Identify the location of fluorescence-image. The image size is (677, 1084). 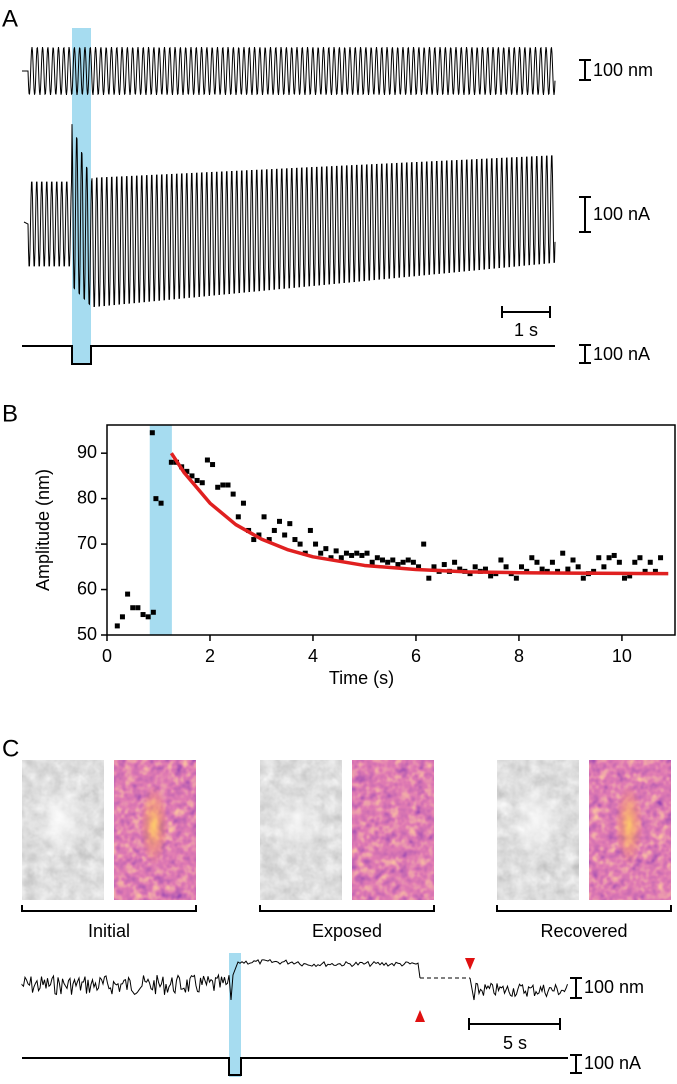
(393, 830).